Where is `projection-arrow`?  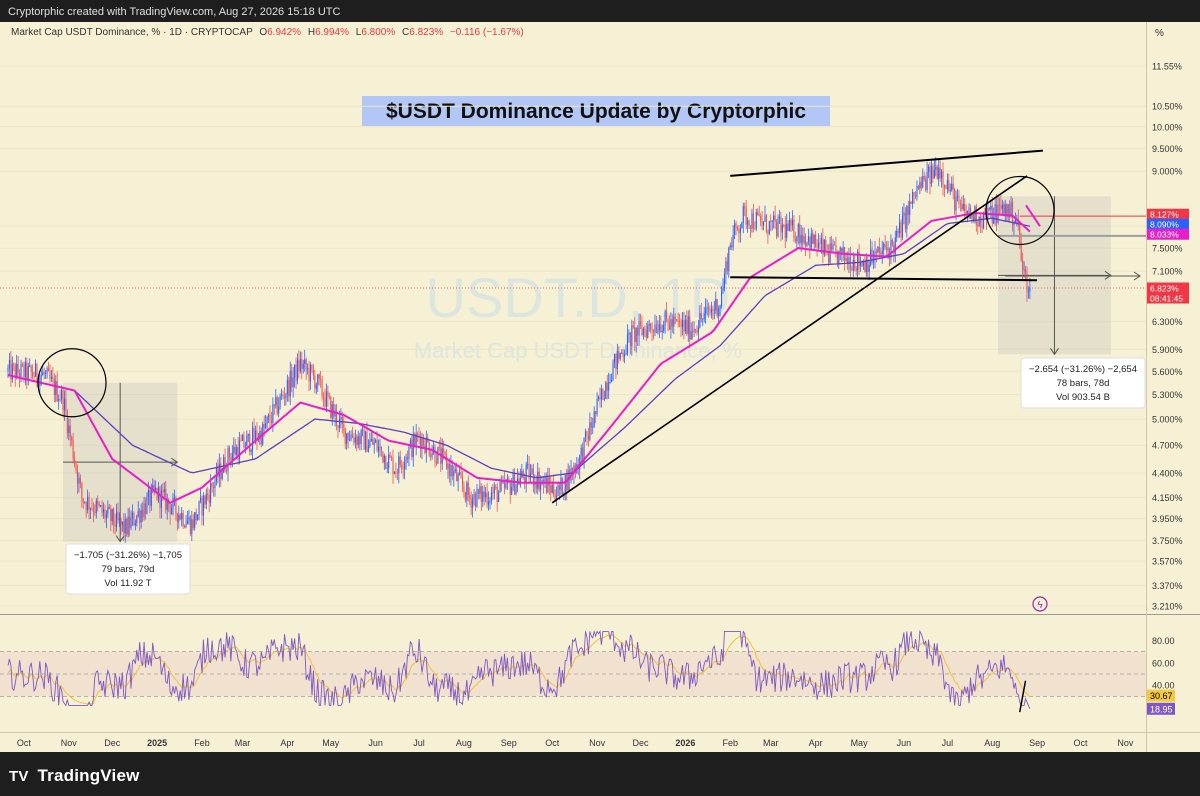 projection-arrow is located at coordinates (1073, 276).